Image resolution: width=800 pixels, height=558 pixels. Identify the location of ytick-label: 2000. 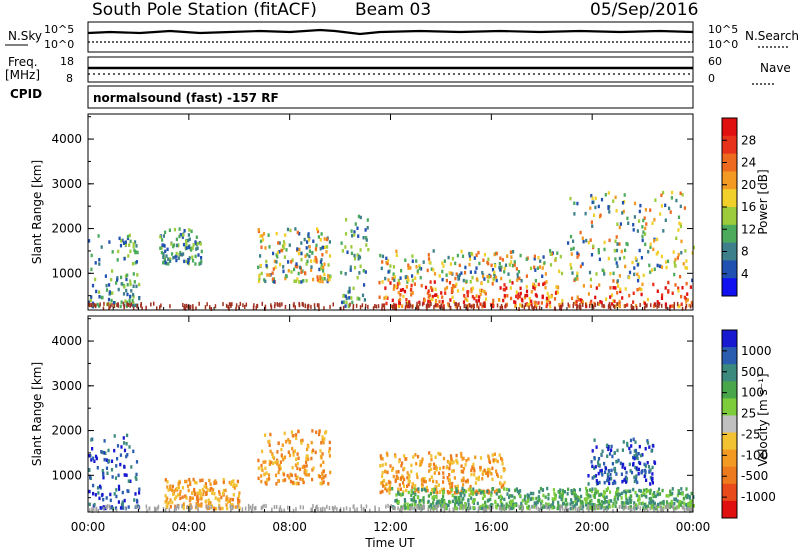
(66, 229).